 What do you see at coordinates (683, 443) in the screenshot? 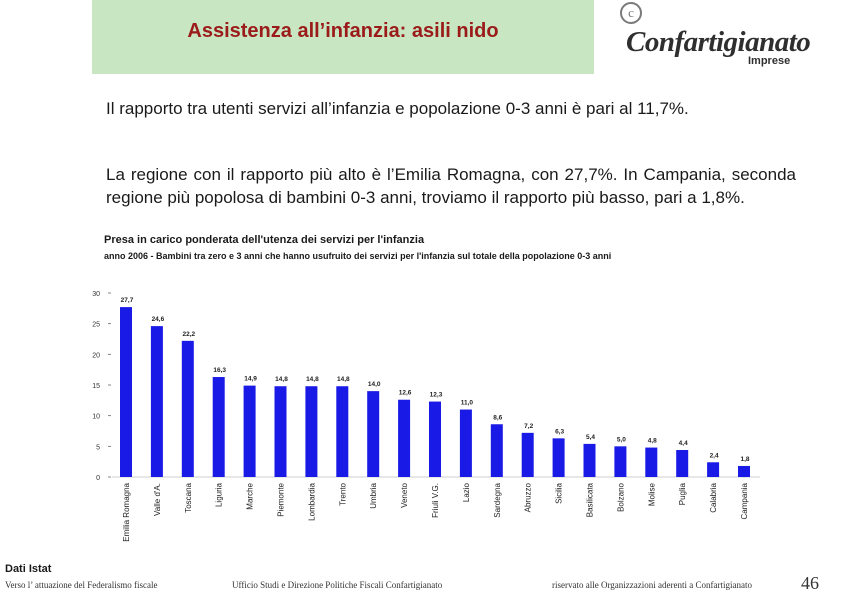
I see `value-label: 4,4` at bounding box center [683, 443].